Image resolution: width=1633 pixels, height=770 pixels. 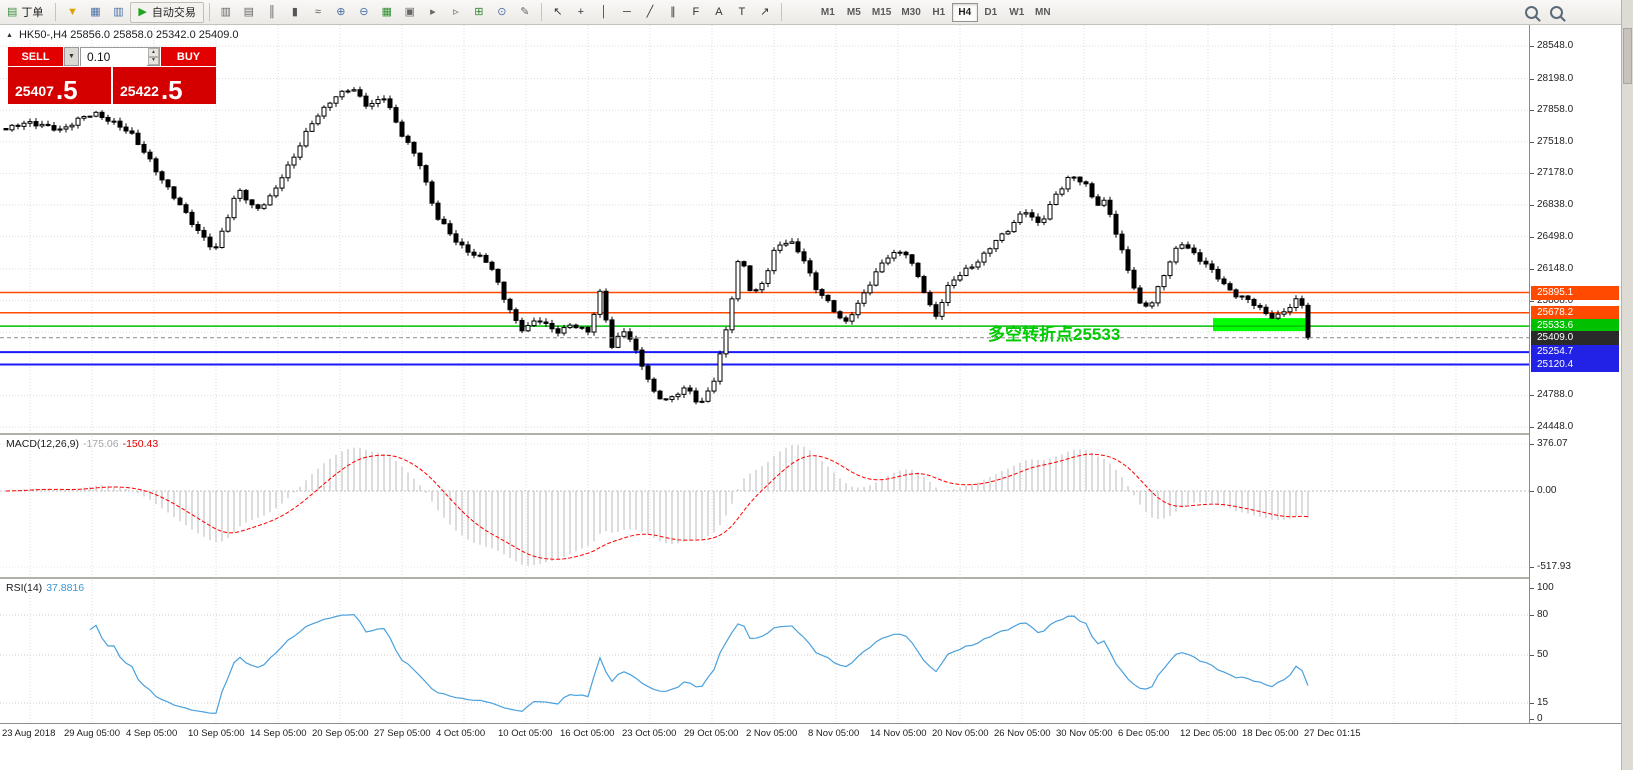 What do you see at coordinates (765, 12) in the screenshot?
I see `arrows-icon: ↗` at bounding box center [765, 12].